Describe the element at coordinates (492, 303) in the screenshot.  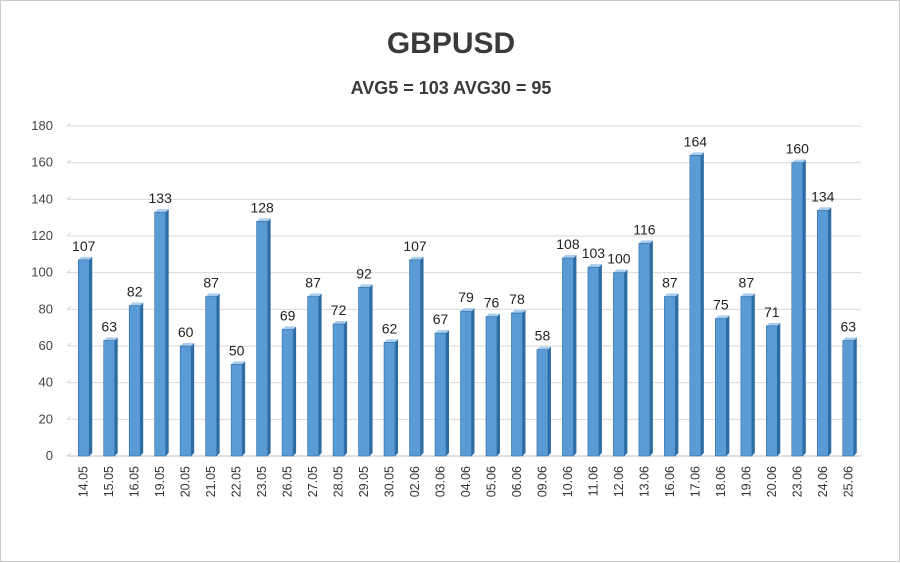
I see `data-label: 76` at that location.